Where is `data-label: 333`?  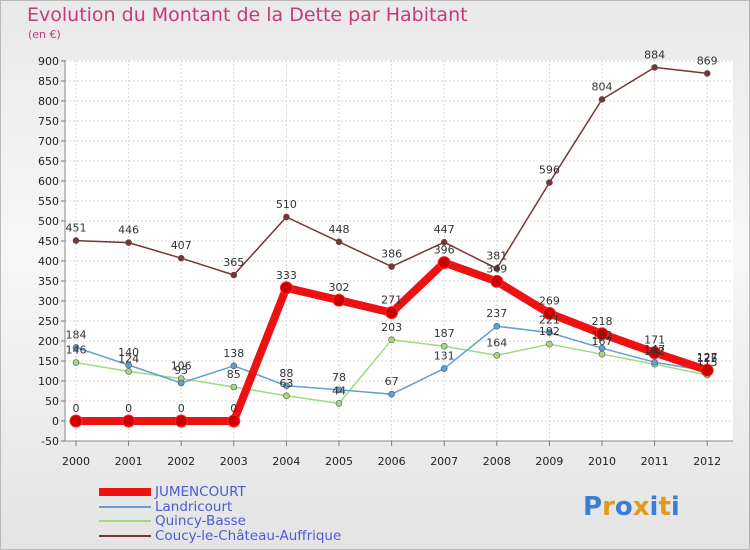 data-label: 333 is located at coordinates (286, 275).